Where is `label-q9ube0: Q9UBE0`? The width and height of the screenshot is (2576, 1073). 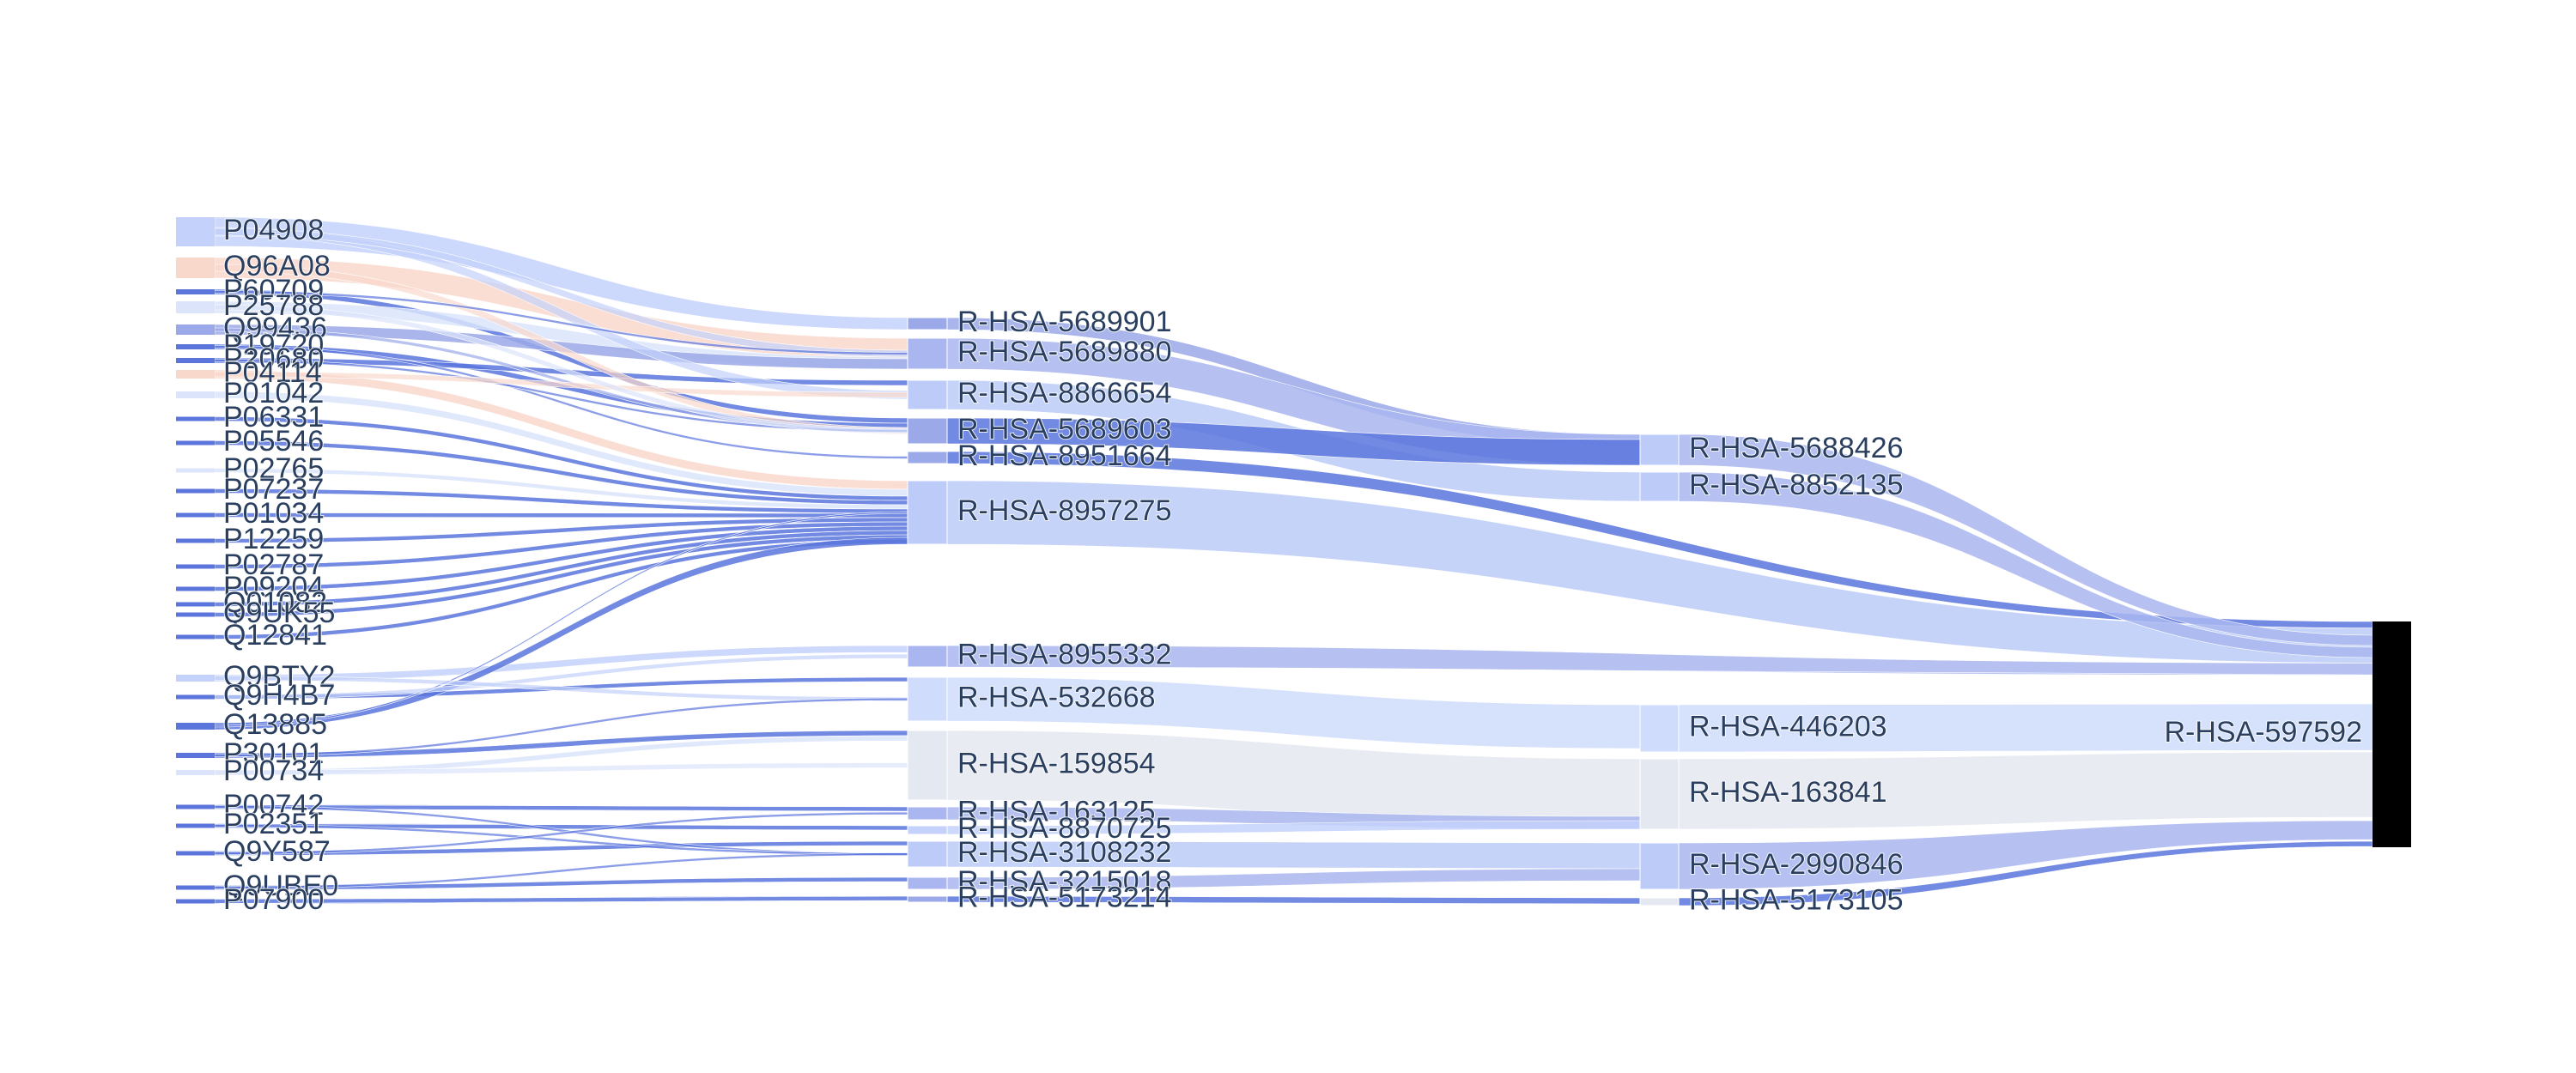 label-q9ube0: Q9UBE0 is located at coordinates (280, 886).